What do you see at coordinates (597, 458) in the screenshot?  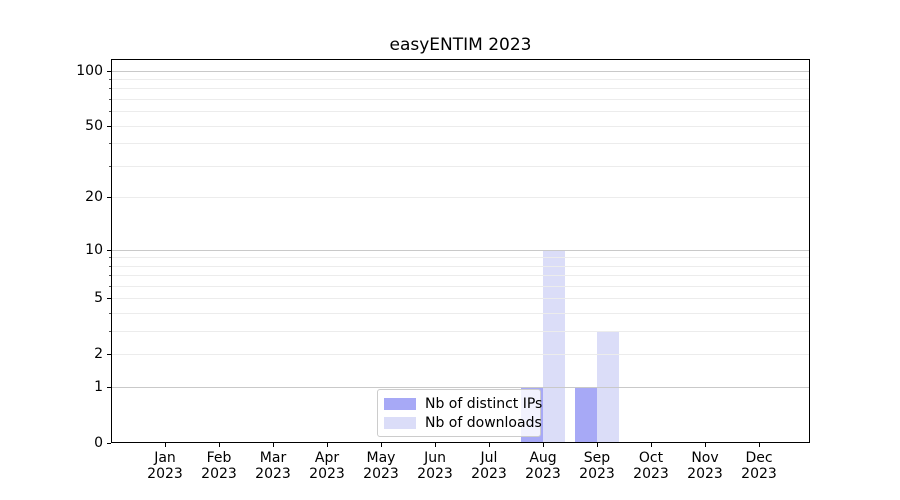 I see `x-label-month: Sep` at bounding box center [597, 458].